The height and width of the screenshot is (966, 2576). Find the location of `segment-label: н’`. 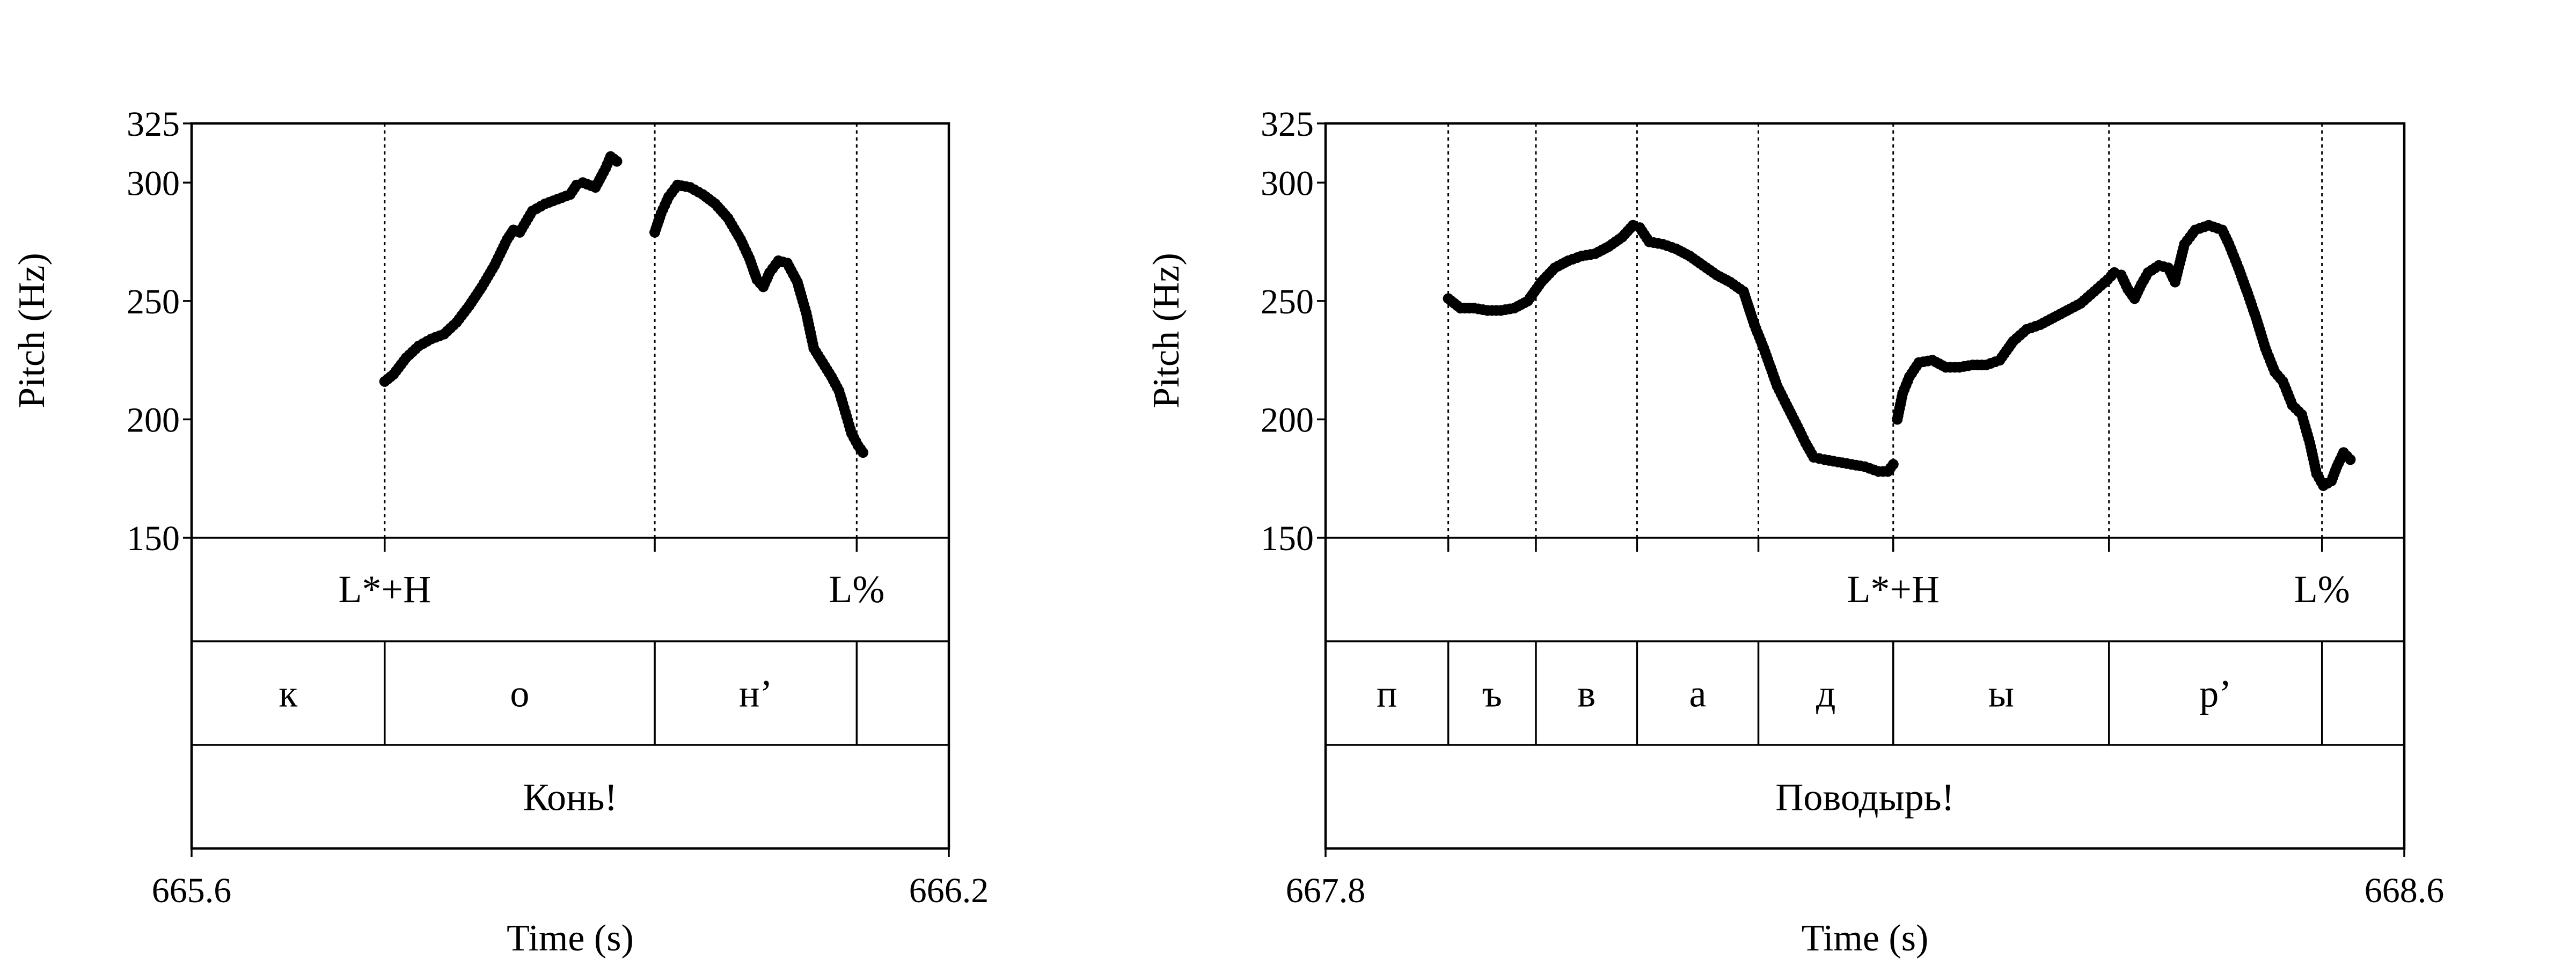

segment-label: н’ is located at coordinates (756, 693).